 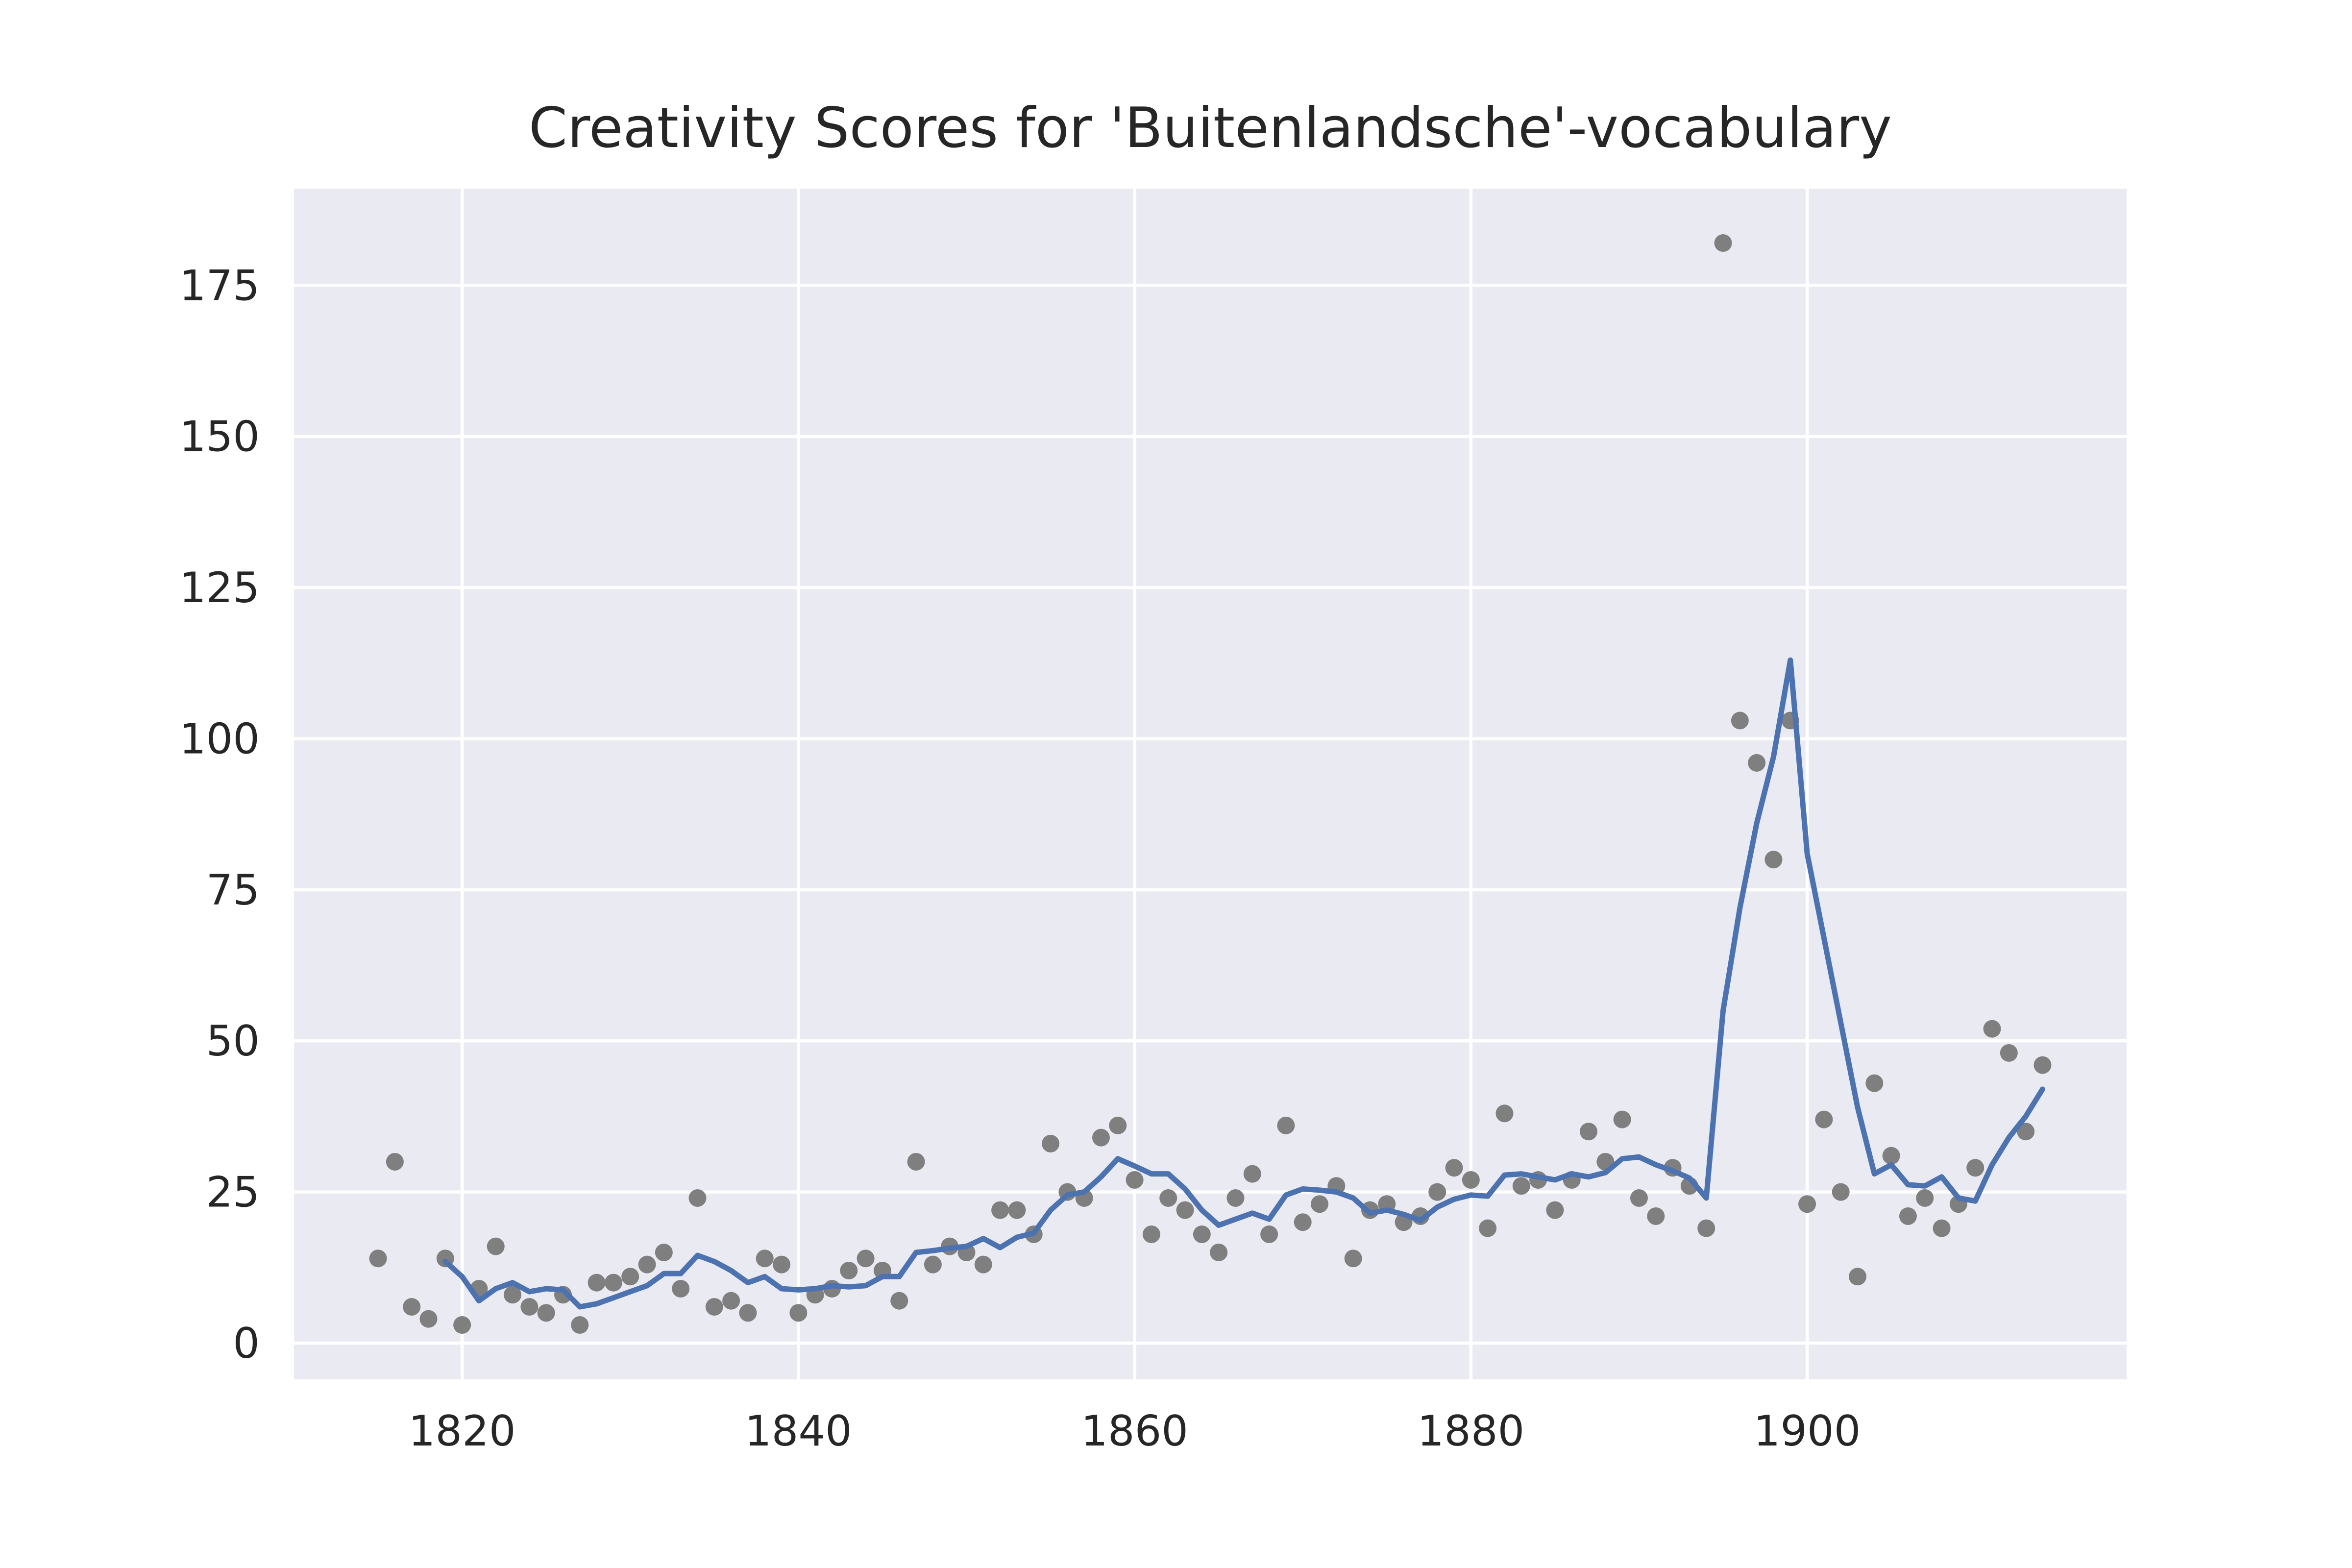 I want to click on y-tick-label: 25, so click(x=233, y=1192).